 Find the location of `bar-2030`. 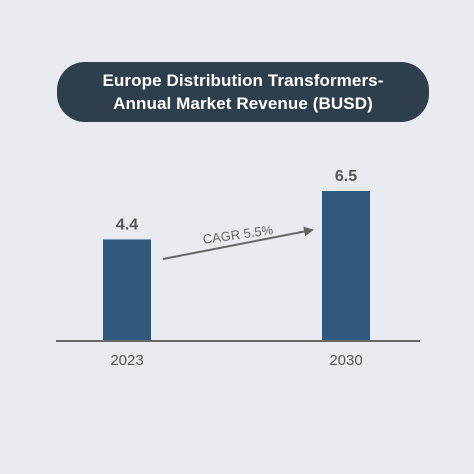

bar-2030 is located at coordinates (346, 266).